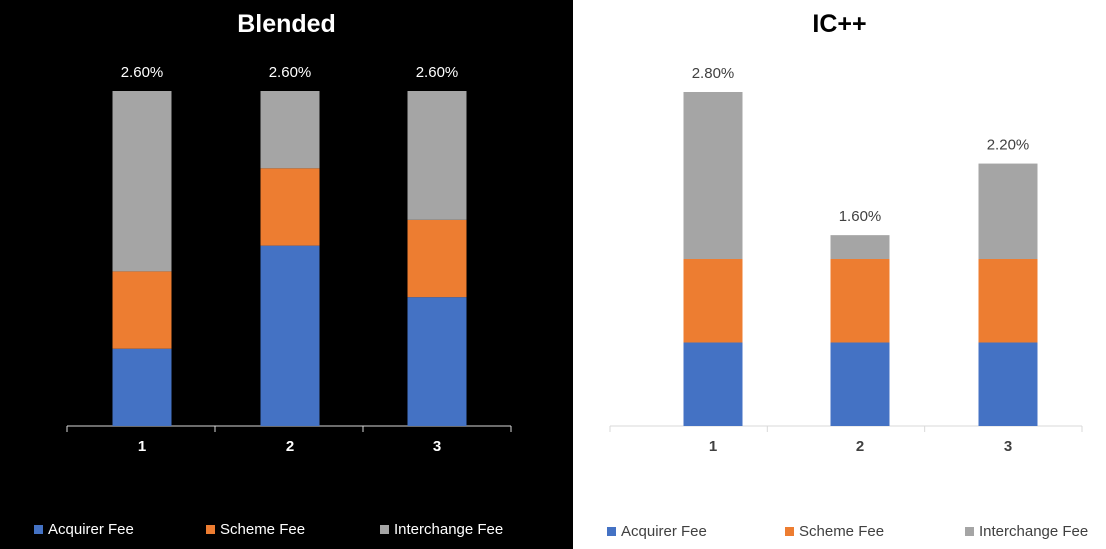 This screenshot has width=1106, height=549. What do you see at coordinates (860, 216) in the screenshot?
I see `bar-total-label: 1.60%` at bounding box center [860, 216].